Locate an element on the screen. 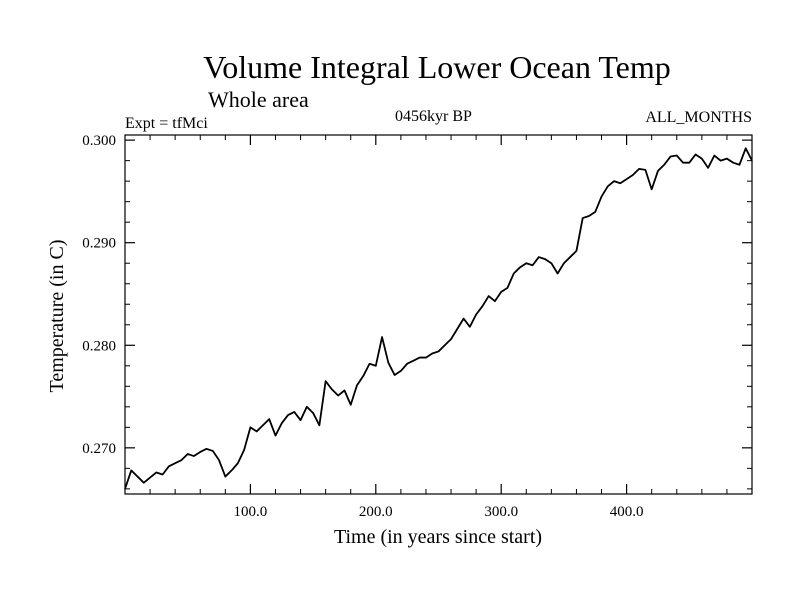 This screenshot has width=800, height=600. x-axis-label: Time (in years since start) is located at coordinates (438, 537).